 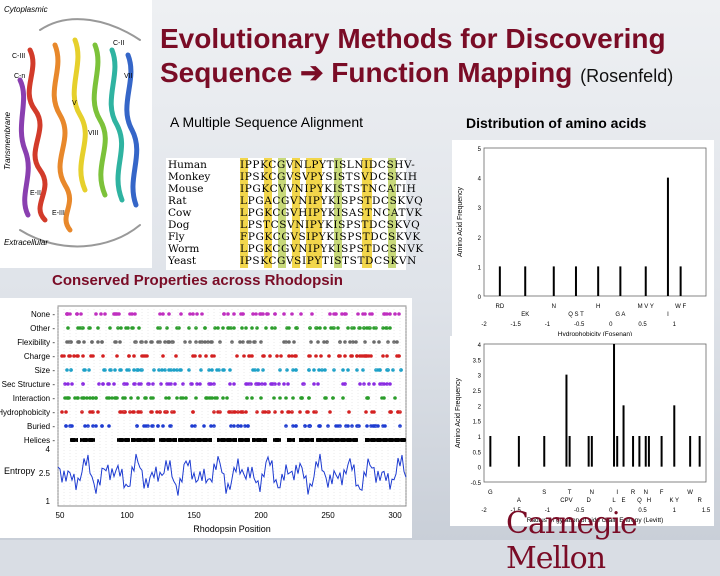 What do you see at coordinates (680, 307) in the screenshot?
I see `category-label: W F` at bounding box center [680, 307].